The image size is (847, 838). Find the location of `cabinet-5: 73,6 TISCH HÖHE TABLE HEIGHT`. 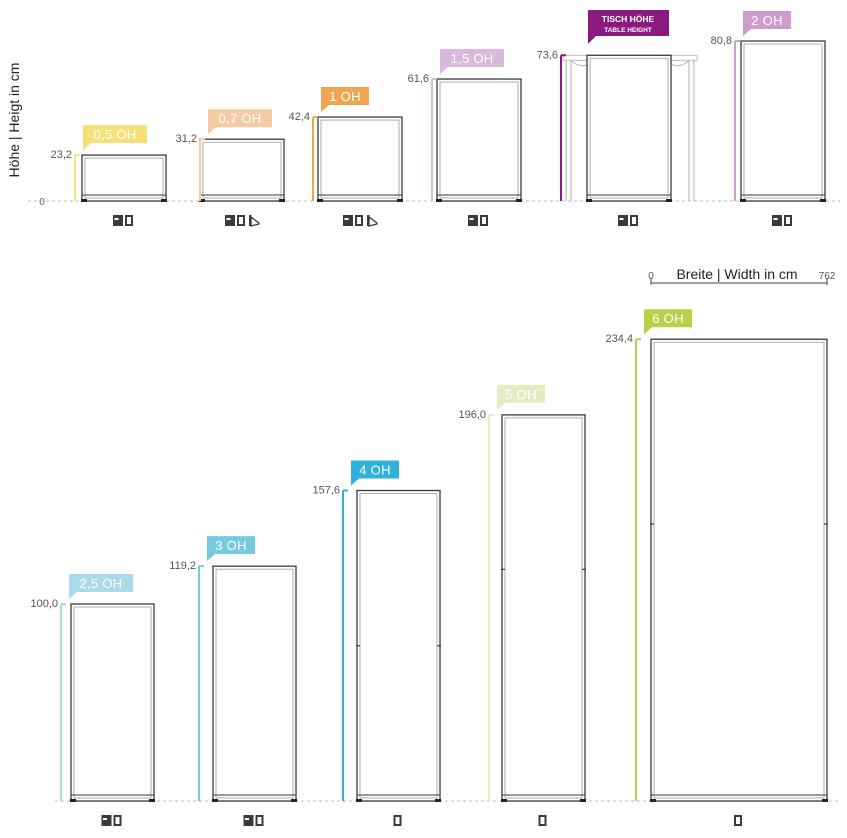

cabinet-5: 73,6 TISCH HÖHE TABLE HEIGHT is located at coordinates (617, 118).